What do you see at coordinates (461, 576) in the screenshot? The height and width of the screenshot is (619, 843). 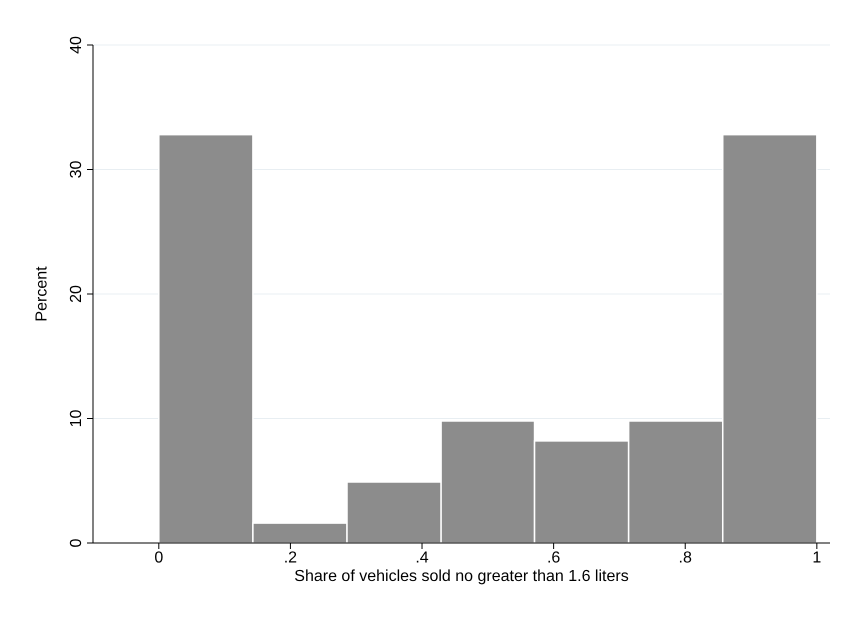 I see `x-axis-title: Share of vehicles sold no greater than 1.6 liters` at bounding box center [461, 576].